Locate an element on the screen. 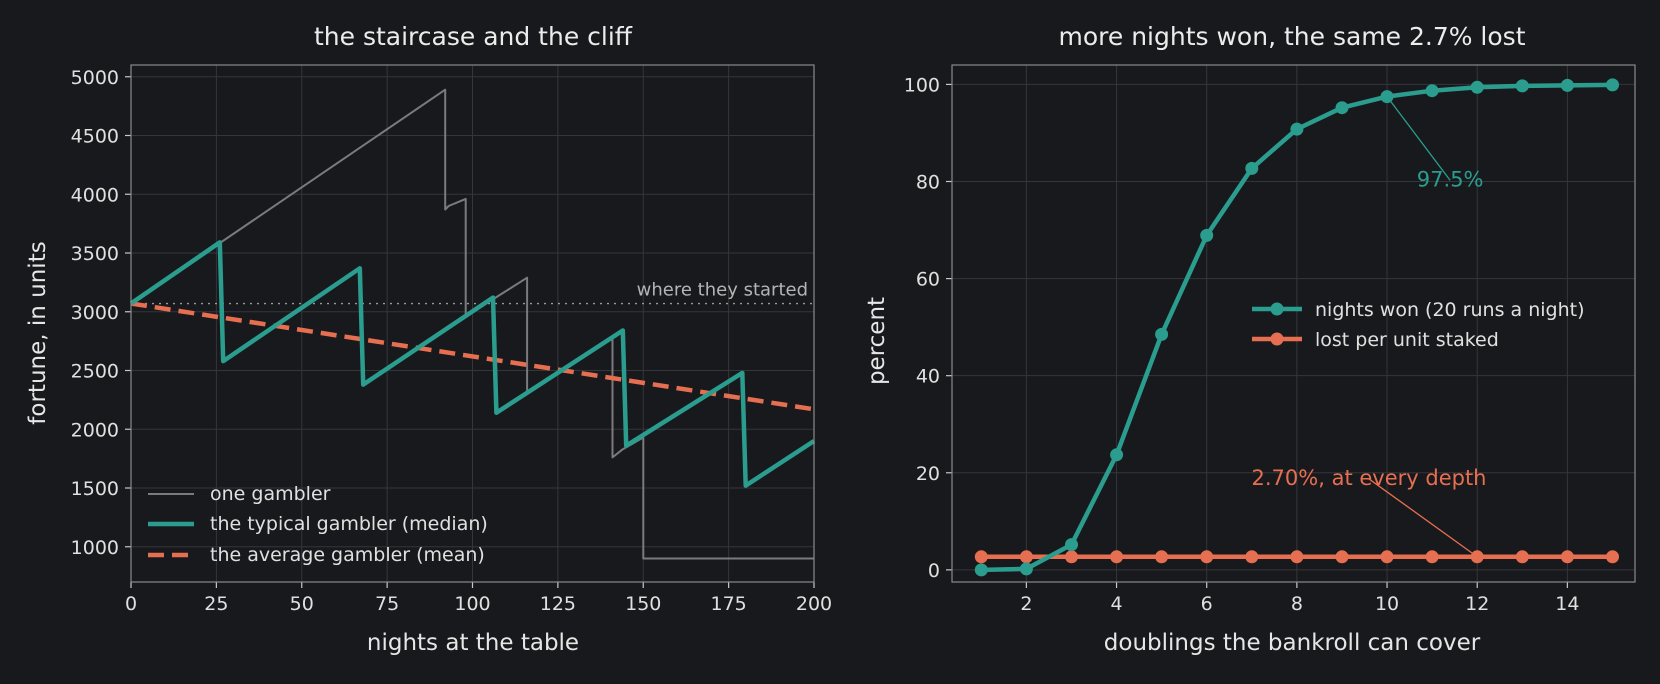 Image resolution: width=1660 pixels, height=684 pixels. left-x-tick-label: 50 is located at coordinates (302, 604).